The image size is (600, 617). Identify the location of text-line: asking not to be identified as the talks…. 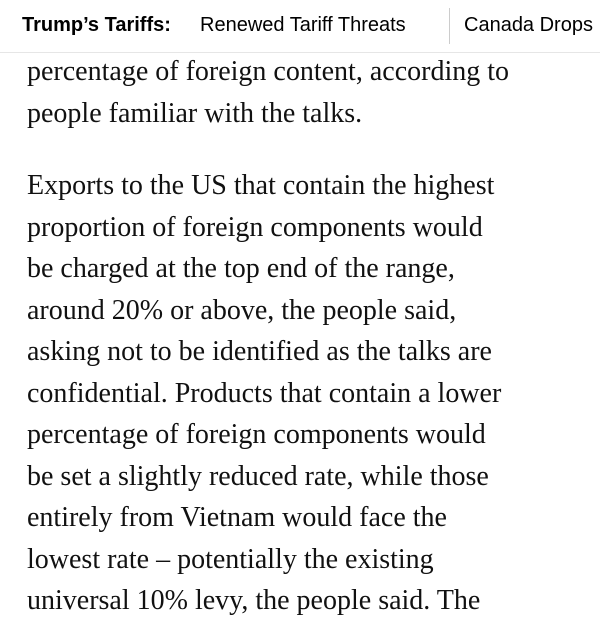
(259, 351).